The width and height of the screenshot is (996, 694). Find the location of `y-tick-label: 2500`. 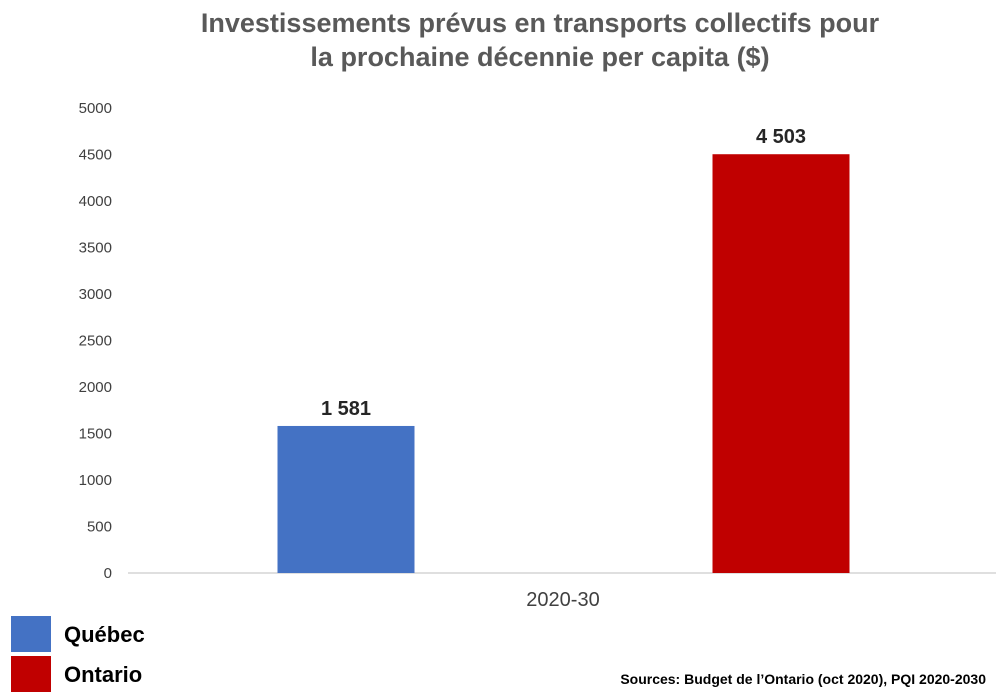

y-tick-label: 2500 is located at coordinates (95, 341).